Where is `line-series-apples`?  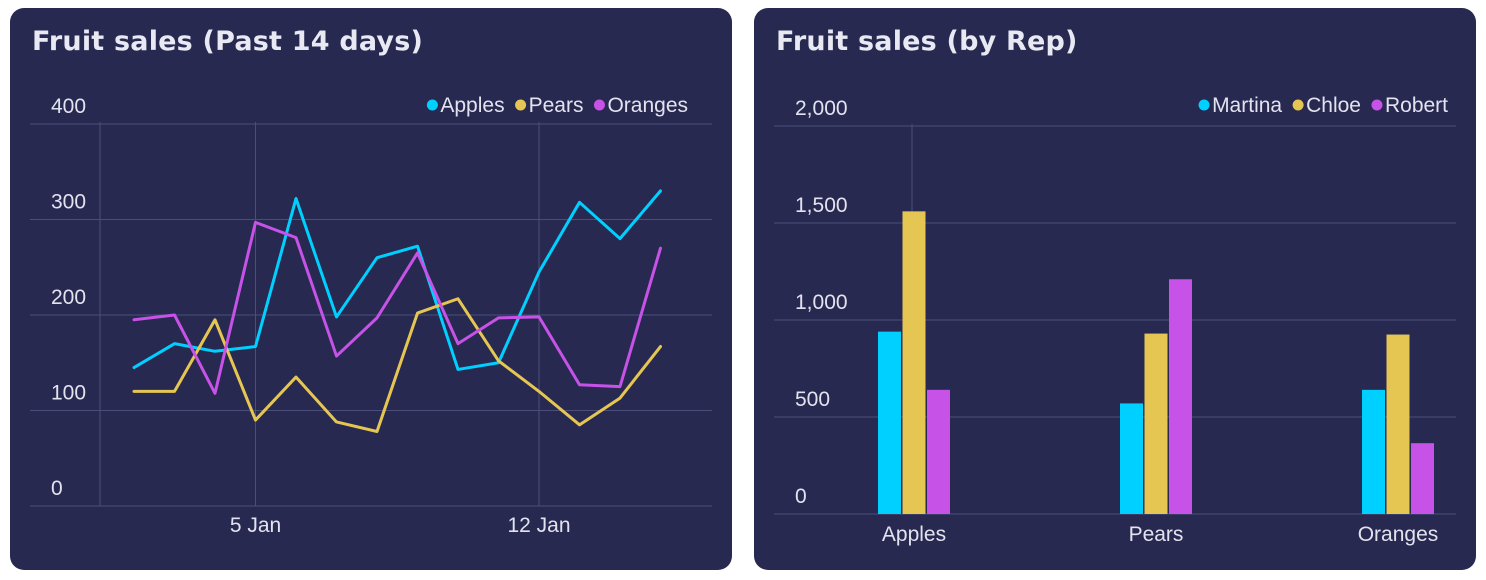
line-series-apples is located at coordinates (397, 280).